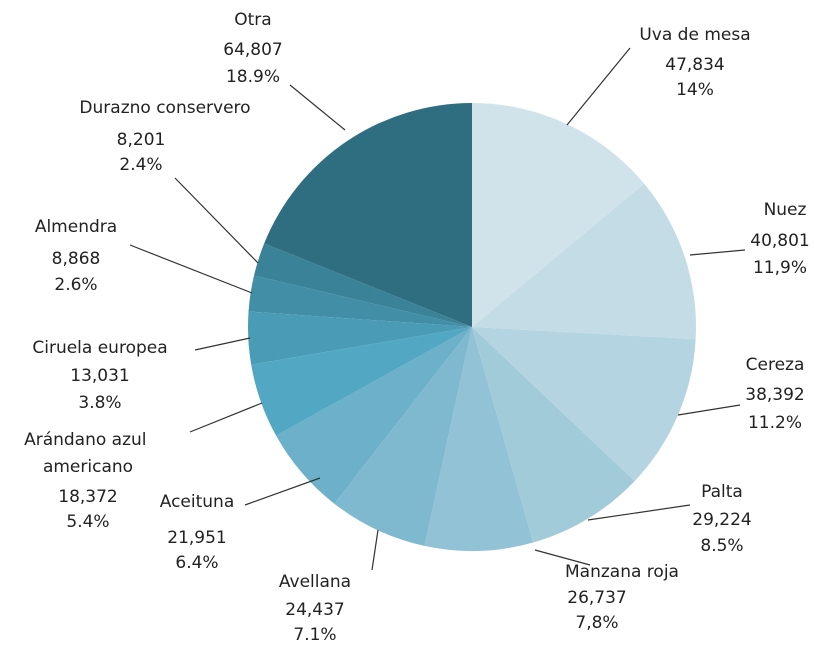 The height and width of the screenshot is (645, 814). I want to click on value-label: 18,372, so click(87, 497).